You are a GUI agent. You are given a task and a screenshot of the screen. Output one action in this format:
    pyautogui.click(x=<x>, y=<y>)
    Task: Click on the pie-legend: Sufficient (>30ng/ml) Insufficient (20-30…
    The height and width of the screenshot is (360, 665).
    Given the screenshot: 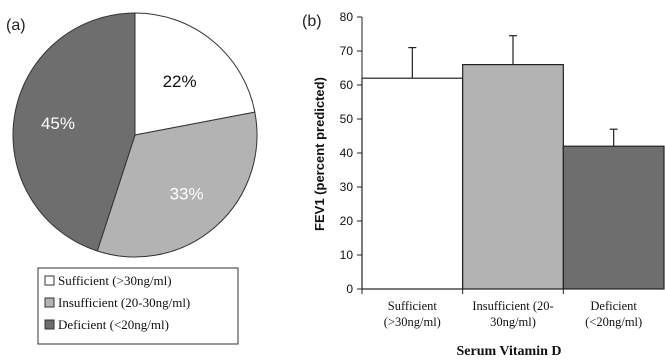 What is the action you would take?
    pyautogui.click(x=138, y=306)
    